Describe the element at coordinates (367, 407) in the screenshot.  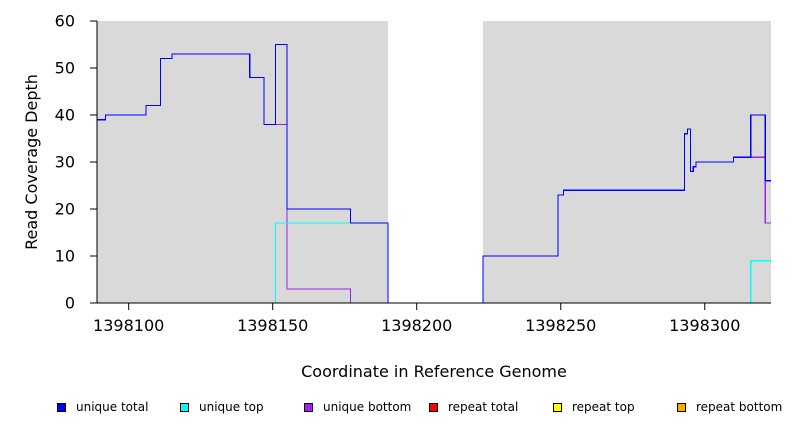
I see `legend-label: unique bottom` at that location.